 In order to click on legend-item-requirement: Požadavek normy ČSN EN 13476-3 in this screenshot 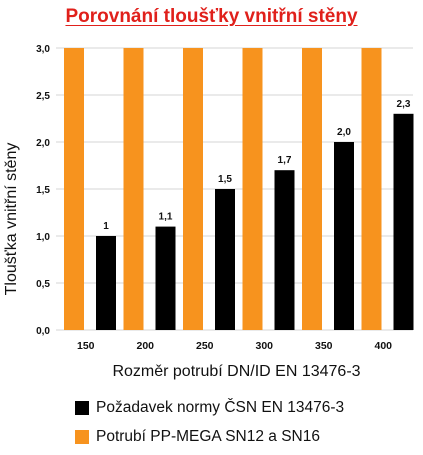, I will do `click(209, 408)`.